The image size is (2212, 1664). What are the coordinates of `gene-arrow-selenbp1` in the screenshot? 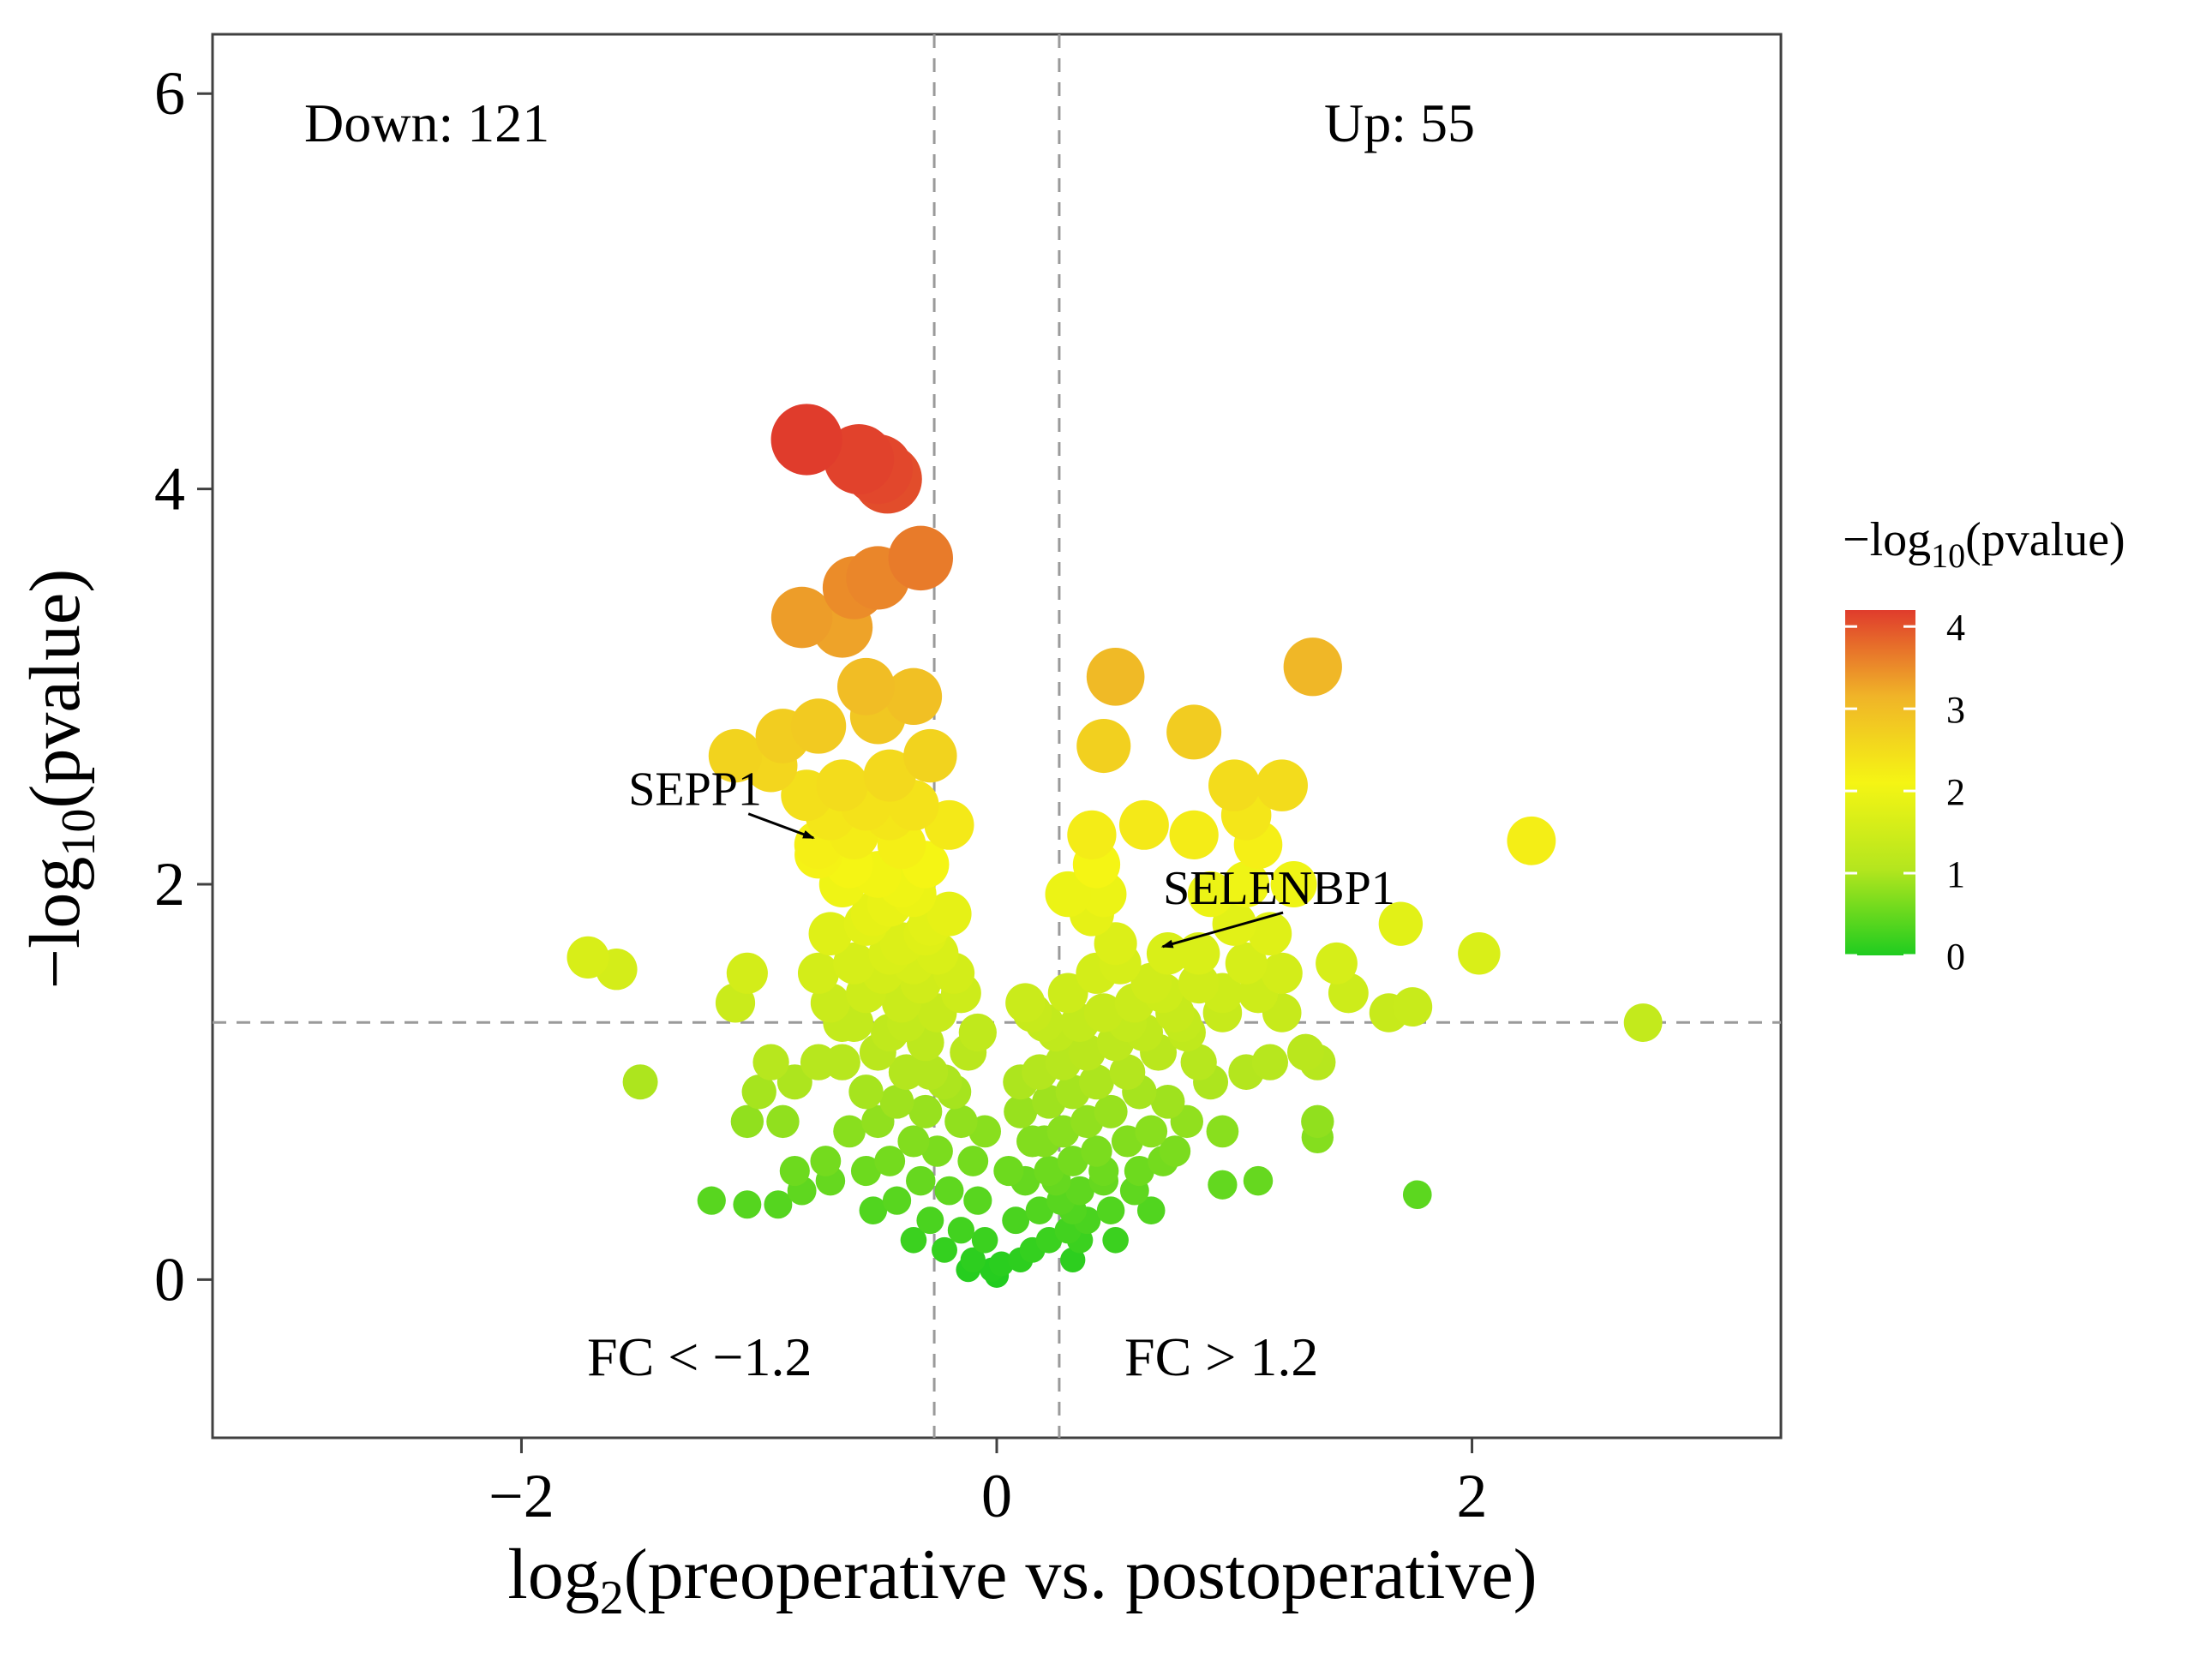 It's located at (1222, 930).